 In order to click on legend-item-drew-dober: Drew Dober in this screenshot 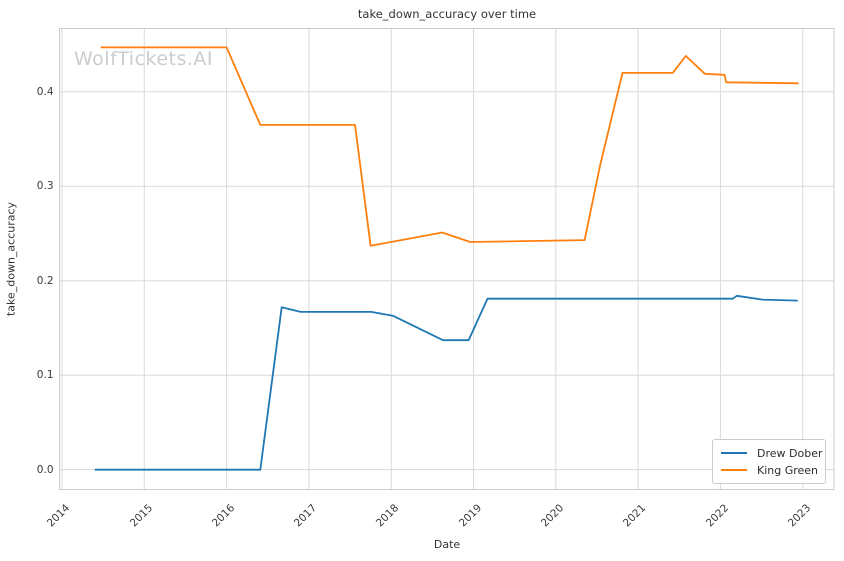, I will do `click(769, 453)`.